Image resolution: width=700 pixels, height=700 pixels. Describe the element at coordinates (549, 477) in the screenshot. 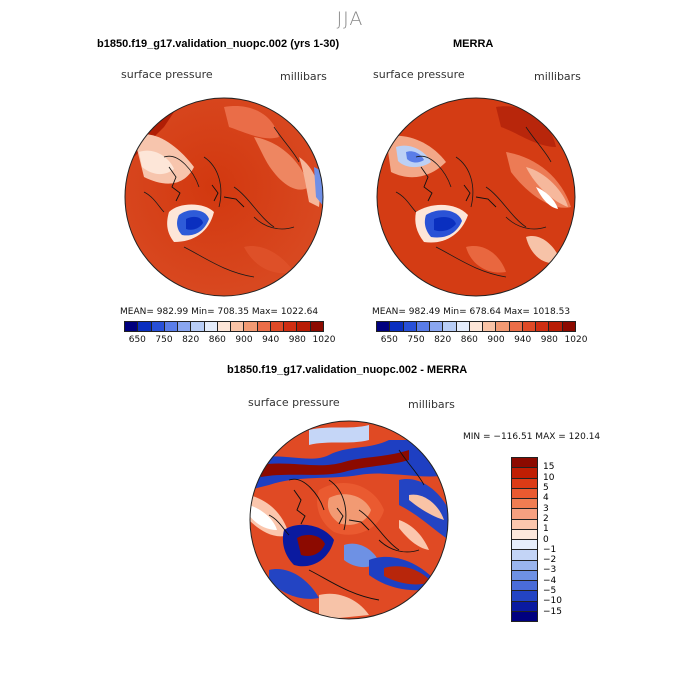

I see `diff-colorbar-tick-label: 10` at that location.